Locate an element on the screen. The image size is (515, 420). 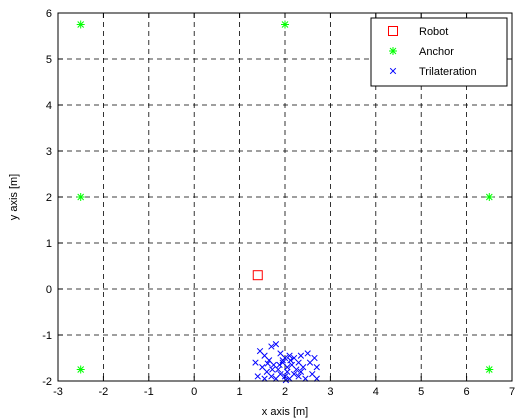
legend-marker-trilateration is located at coordinates (393, 71).